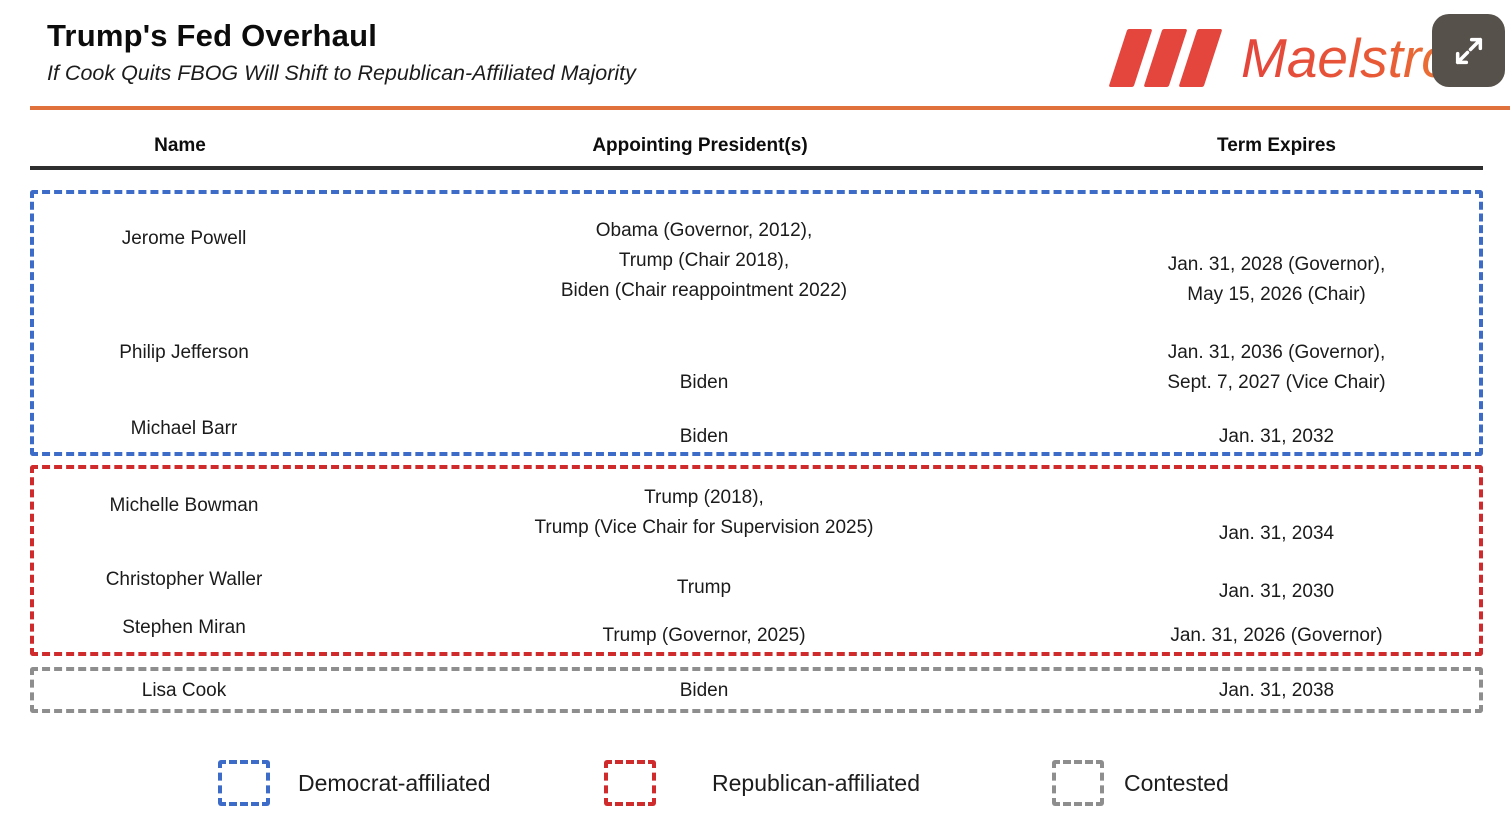 This screenshot has height=827, width=1510. I want to click on member-name: Philip Jefferson, so click(184, 352).